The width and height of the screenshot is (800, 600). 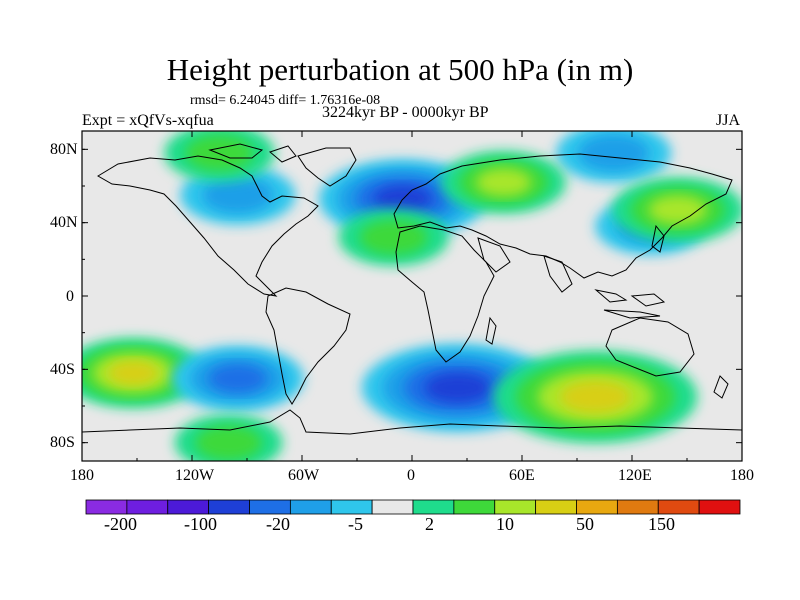 What do you see at coordinates (148, 120) in the screenshot?
I see `experiment-label: Expt = xQfVs-xqfua` at bounding box center [148, 120].